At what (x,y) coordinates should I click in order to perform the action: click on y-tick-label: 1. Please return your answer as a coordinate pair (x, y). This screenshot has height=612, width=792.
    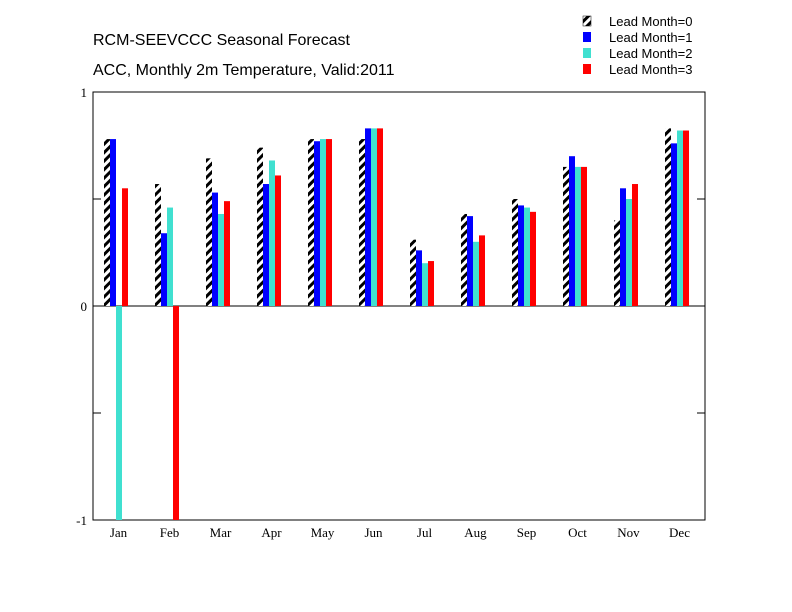
    Looking at the image, I should click on (84, 92).